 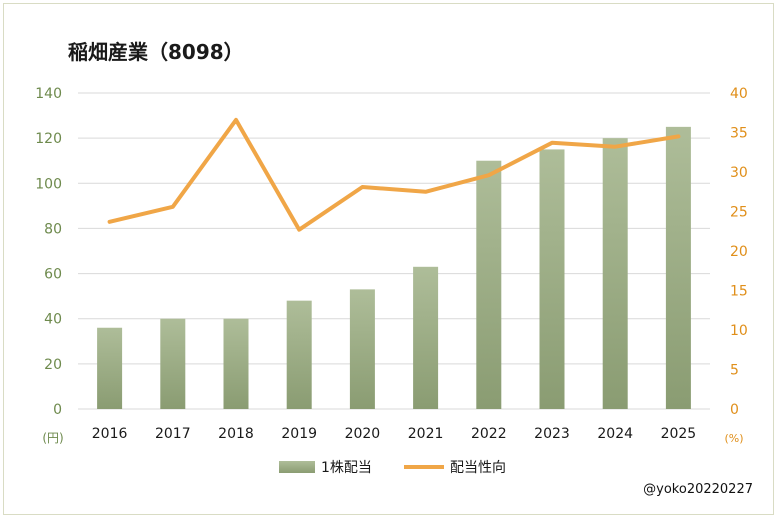 What do you see at coordinates (615, 273) in the screenshot?
I see `bar-2024` at bounding box center [615, 273].